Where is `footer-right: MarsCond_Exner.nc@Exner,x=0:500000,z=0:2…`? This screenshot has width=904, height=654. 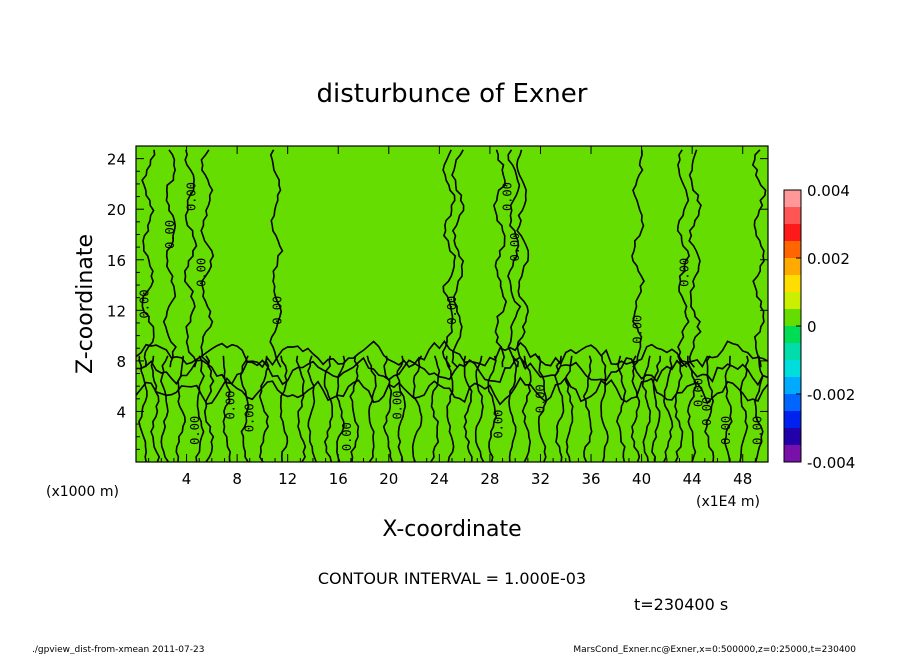 footer-right: MarsCond_Exner.nc@Exner,x=0:500000,z=0:2… is located at coordinates (714, 649).